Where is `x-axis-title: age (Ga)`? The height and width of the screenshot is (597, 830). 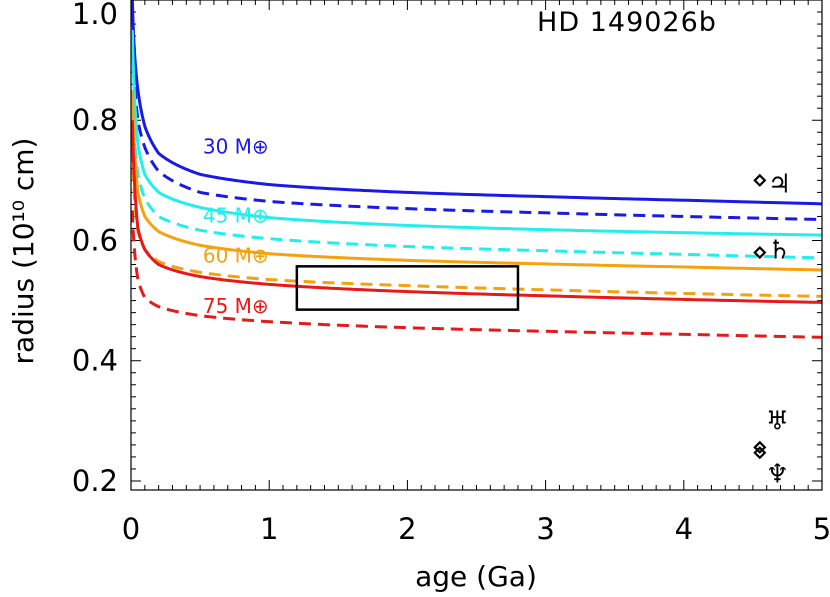 x-axis-title: age (Ga) is located at coordinates (476, 576).